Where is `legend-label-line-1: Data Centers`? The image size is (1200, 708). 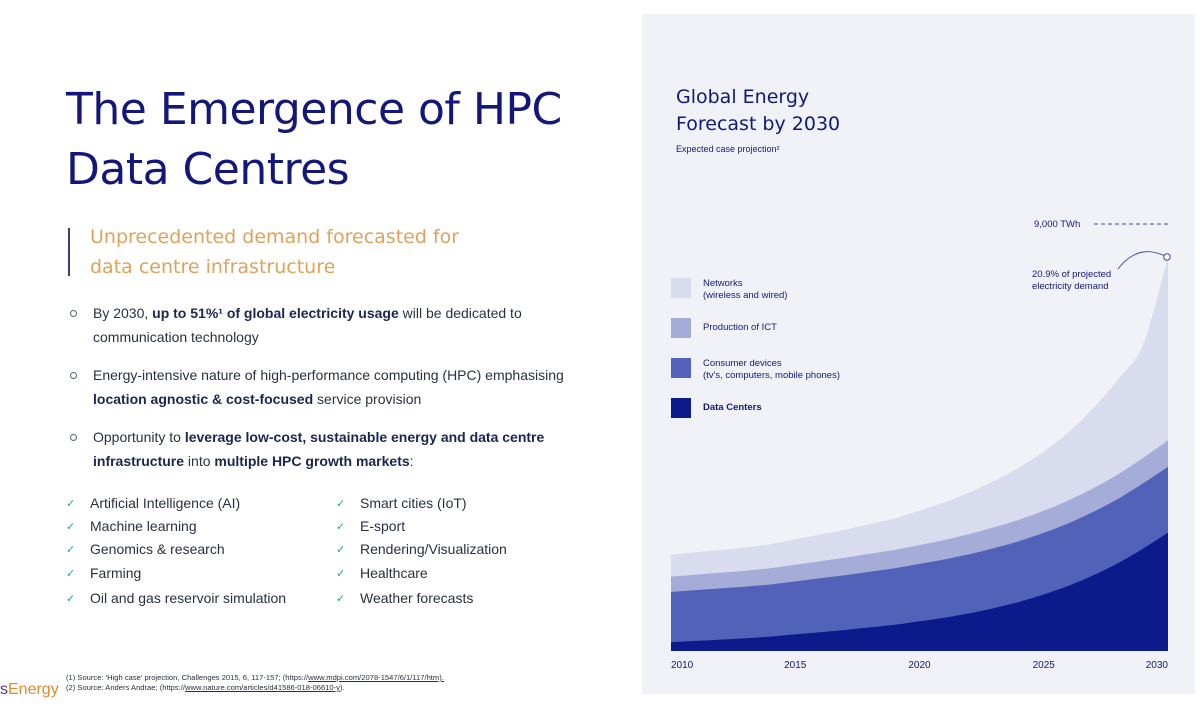 legend-label-line-1: Data Centers is located at coordinates (732, 407).